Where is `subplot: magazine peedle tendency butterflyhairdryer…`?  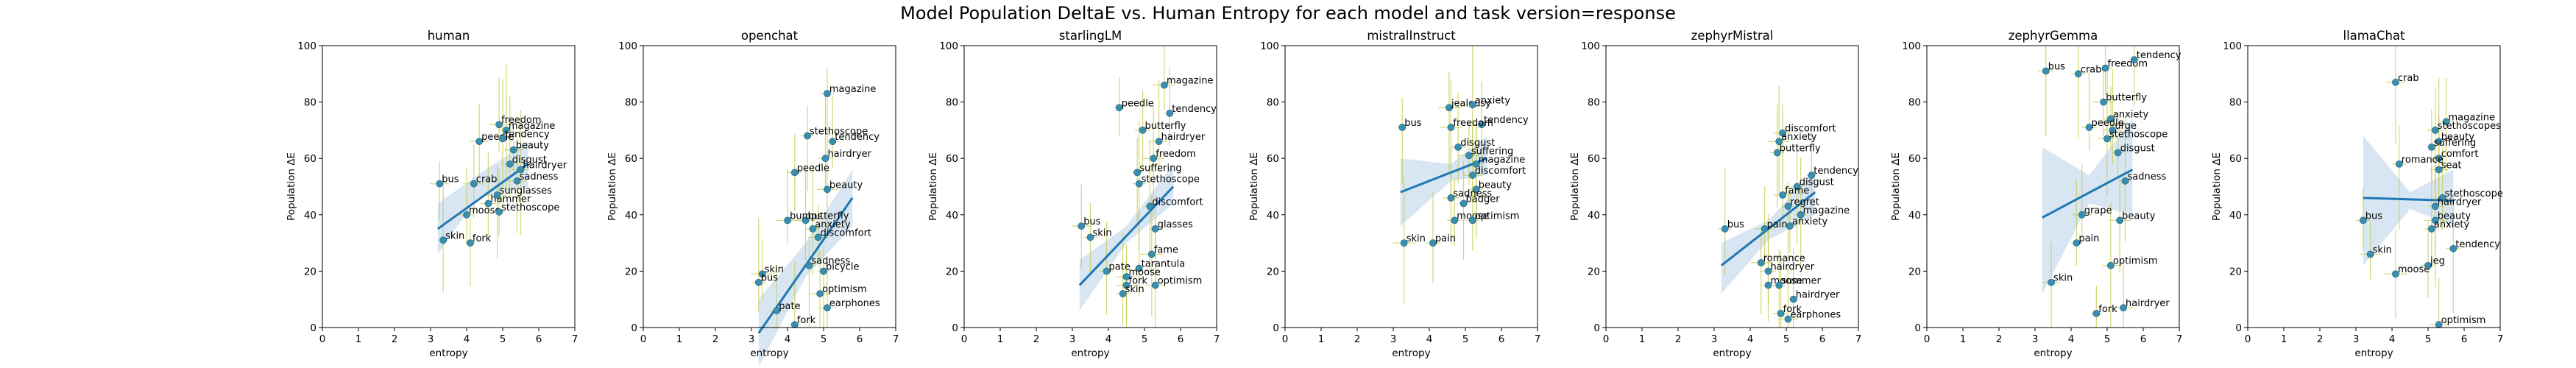
subplot: magazine peedle tendency butterflyhairdryer… is located at coordinates (1073, 194).